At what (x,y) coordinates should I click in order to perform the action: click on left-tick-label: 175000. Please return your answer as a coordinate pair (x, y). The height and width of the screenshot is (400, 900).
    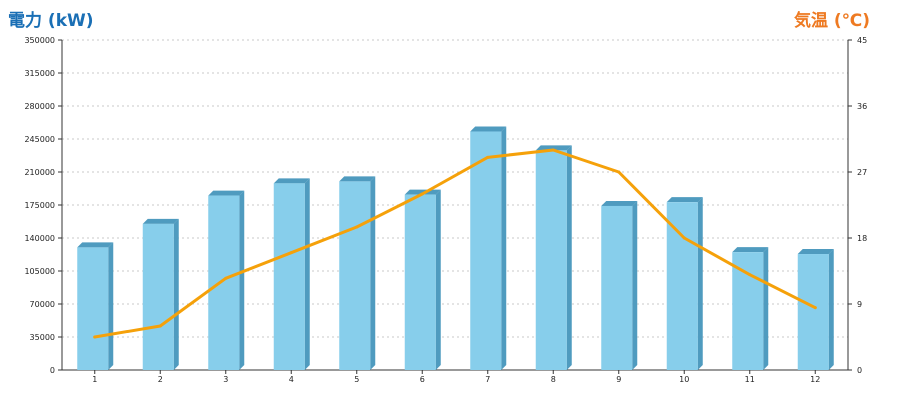
    Looking at the image, I should click on (39, 205).